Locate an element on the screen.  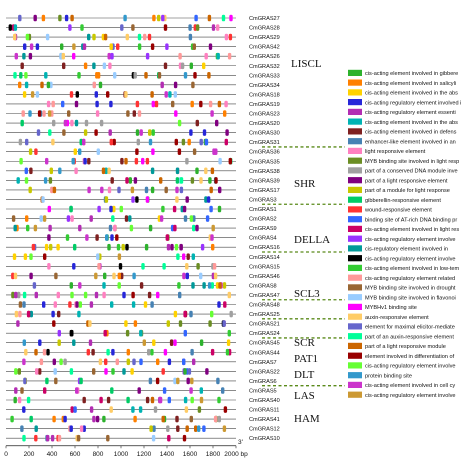
axis-tick-label: 2000 bp is located at coordinates (236, 454).